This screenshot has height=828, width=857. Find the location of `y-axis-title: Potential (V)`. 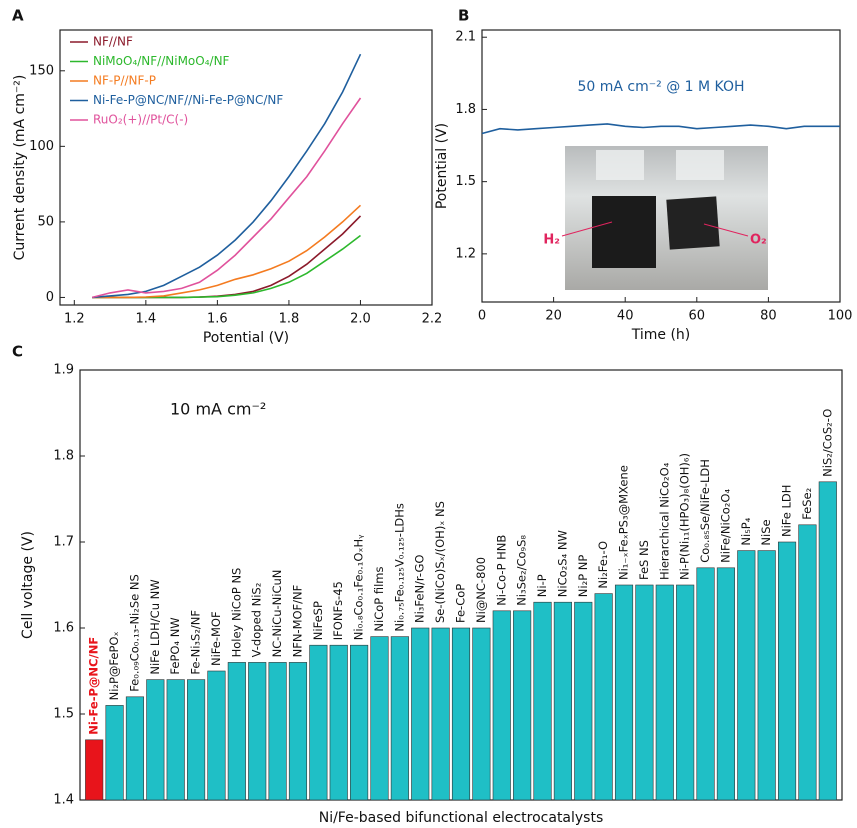

y-axis-title: Potential (V) is located at coordinates (442, 166).